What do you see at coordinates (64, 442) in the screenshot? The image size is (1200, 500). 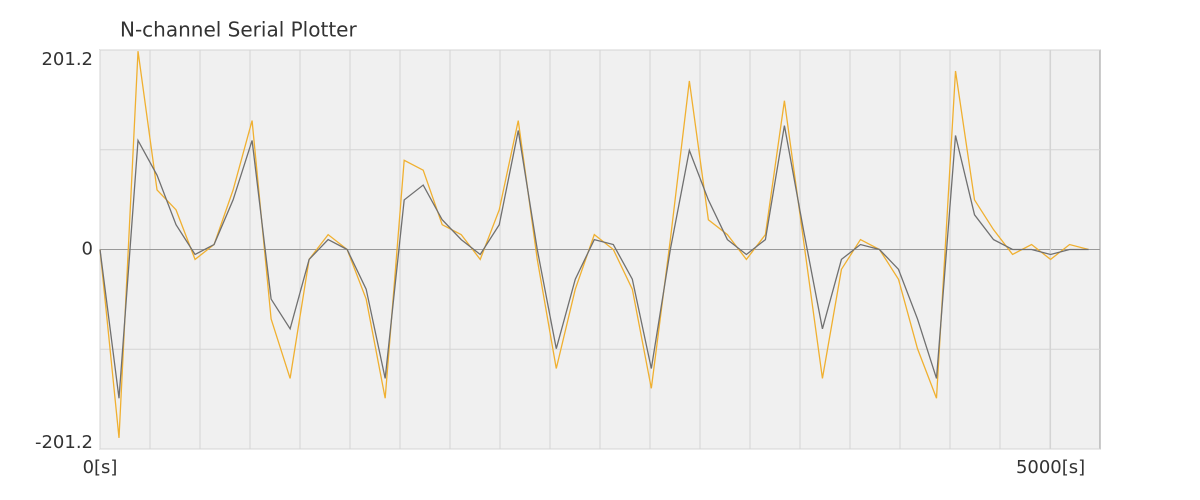 I see `y-tick-label: -201.2` at bounding box center [64, 442].